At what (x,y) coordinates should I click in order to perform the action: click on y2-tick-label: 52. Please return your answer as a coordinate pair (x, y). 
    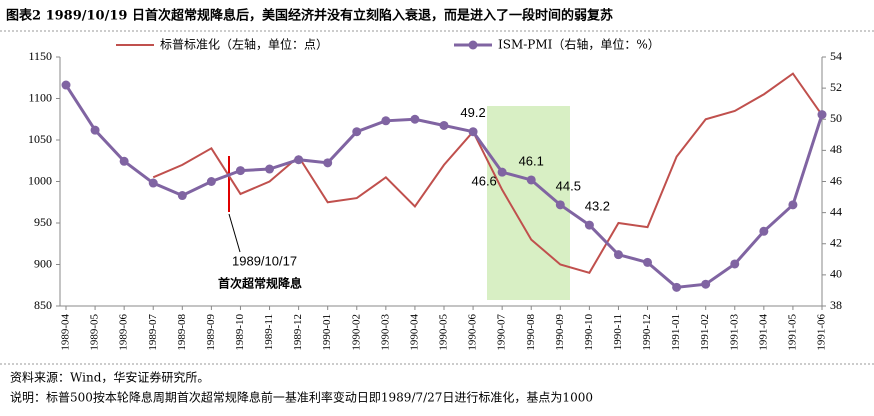
    Looking at the image, I should click on (836, 87).